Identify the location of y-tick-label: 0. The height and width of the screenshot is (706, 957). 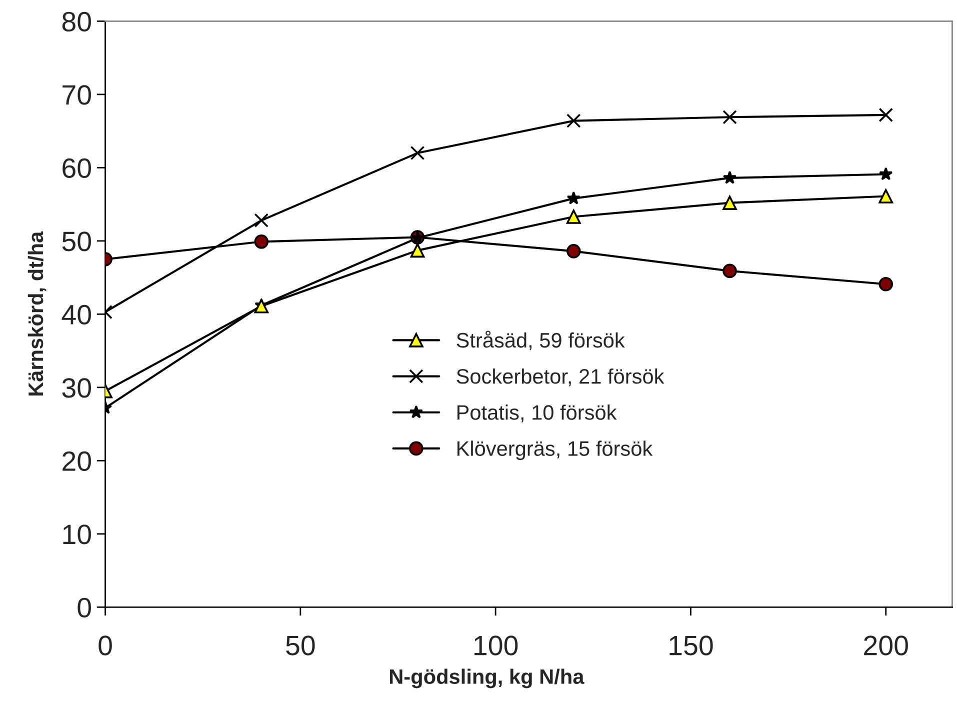
(84, 608).